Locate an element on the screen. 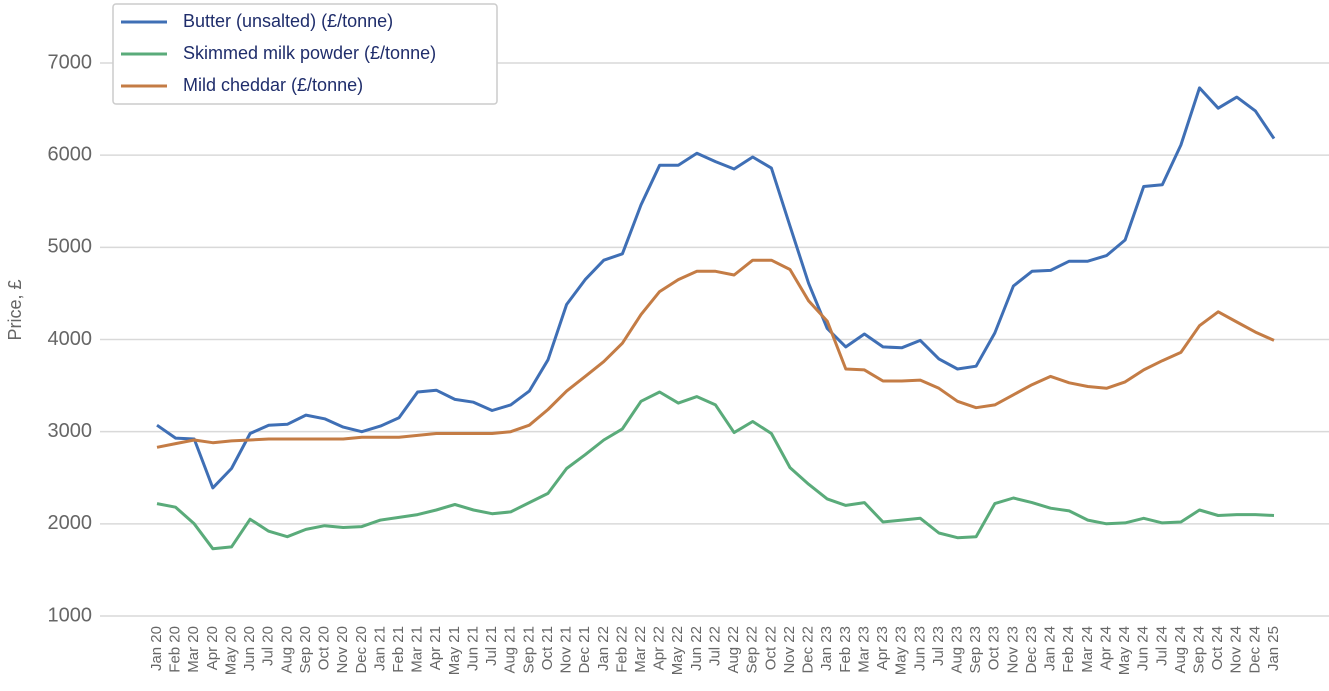  x-tick-label: Jan 23 is located at coordinates (826, 648).